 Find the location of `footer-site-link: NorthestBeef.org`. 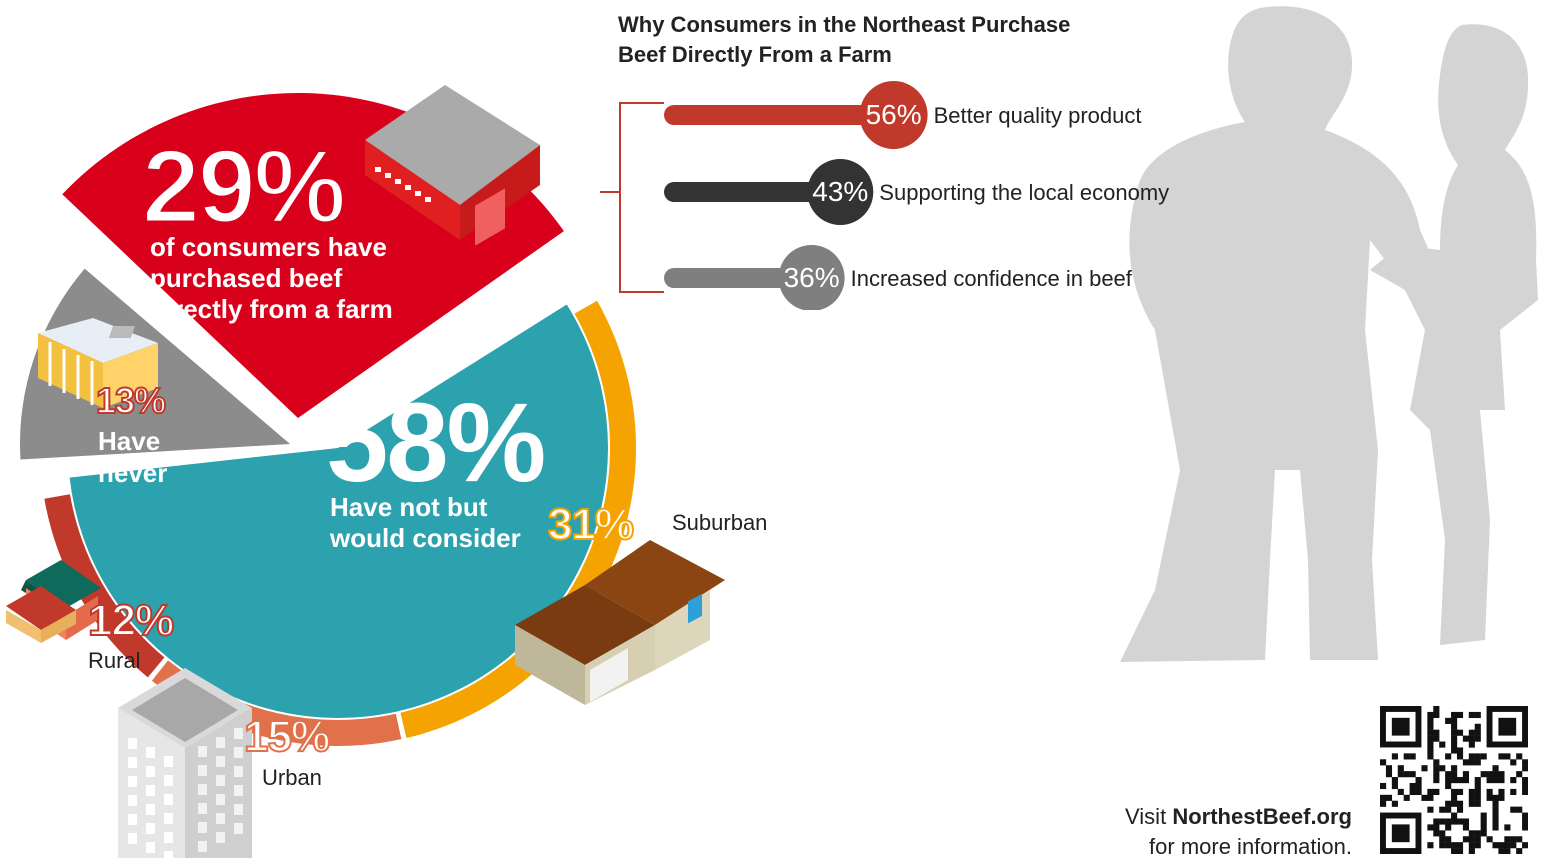

footer-site-link: NorthestBeef.org is located at coordinates (1262, 816).